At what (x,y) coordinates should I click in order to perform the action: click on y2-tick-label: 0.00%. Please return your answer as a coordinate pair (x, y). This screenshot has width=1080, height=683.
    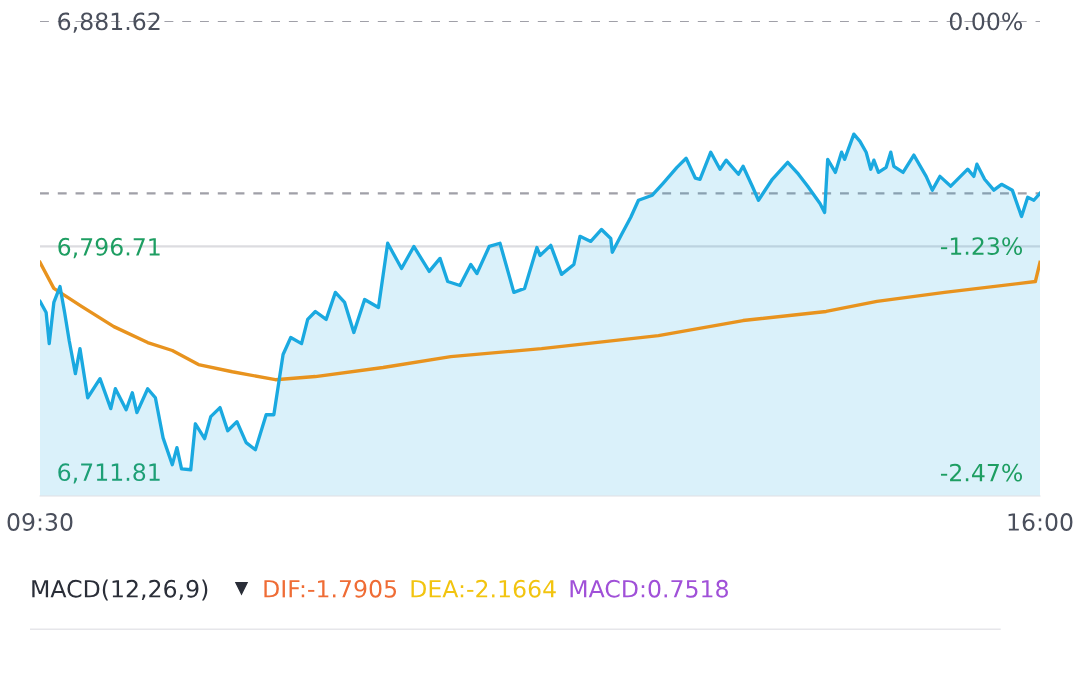
    Looking at the image, I should click on (986, 21).